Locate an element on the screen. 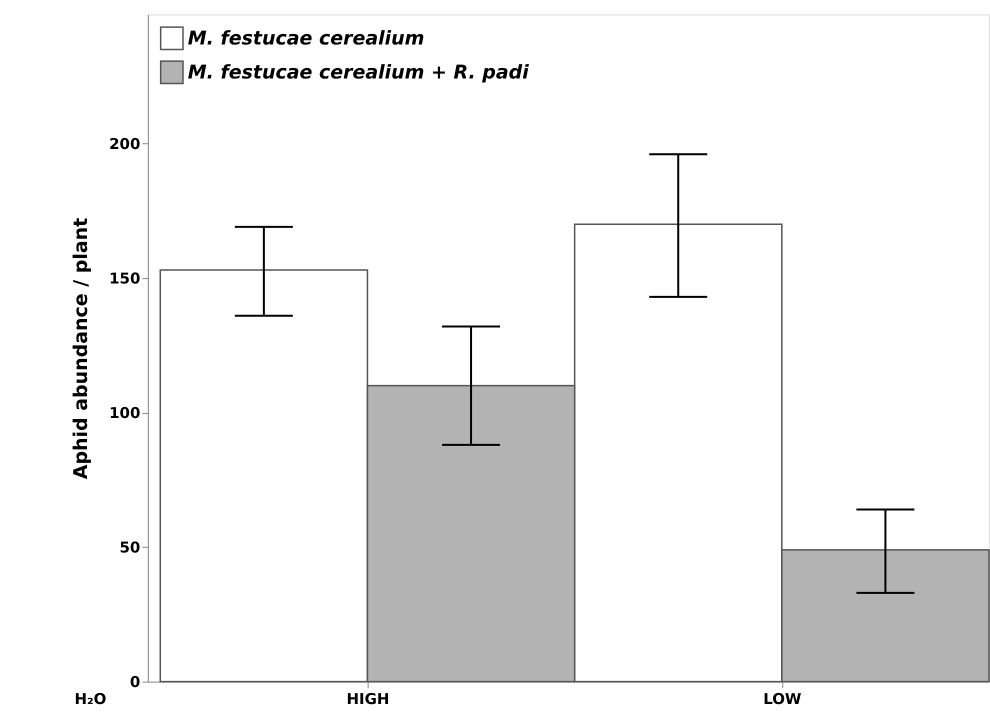 This screenshot has width=990, height=717. y-tick-label: 150 is located at coordinates (124, 279).